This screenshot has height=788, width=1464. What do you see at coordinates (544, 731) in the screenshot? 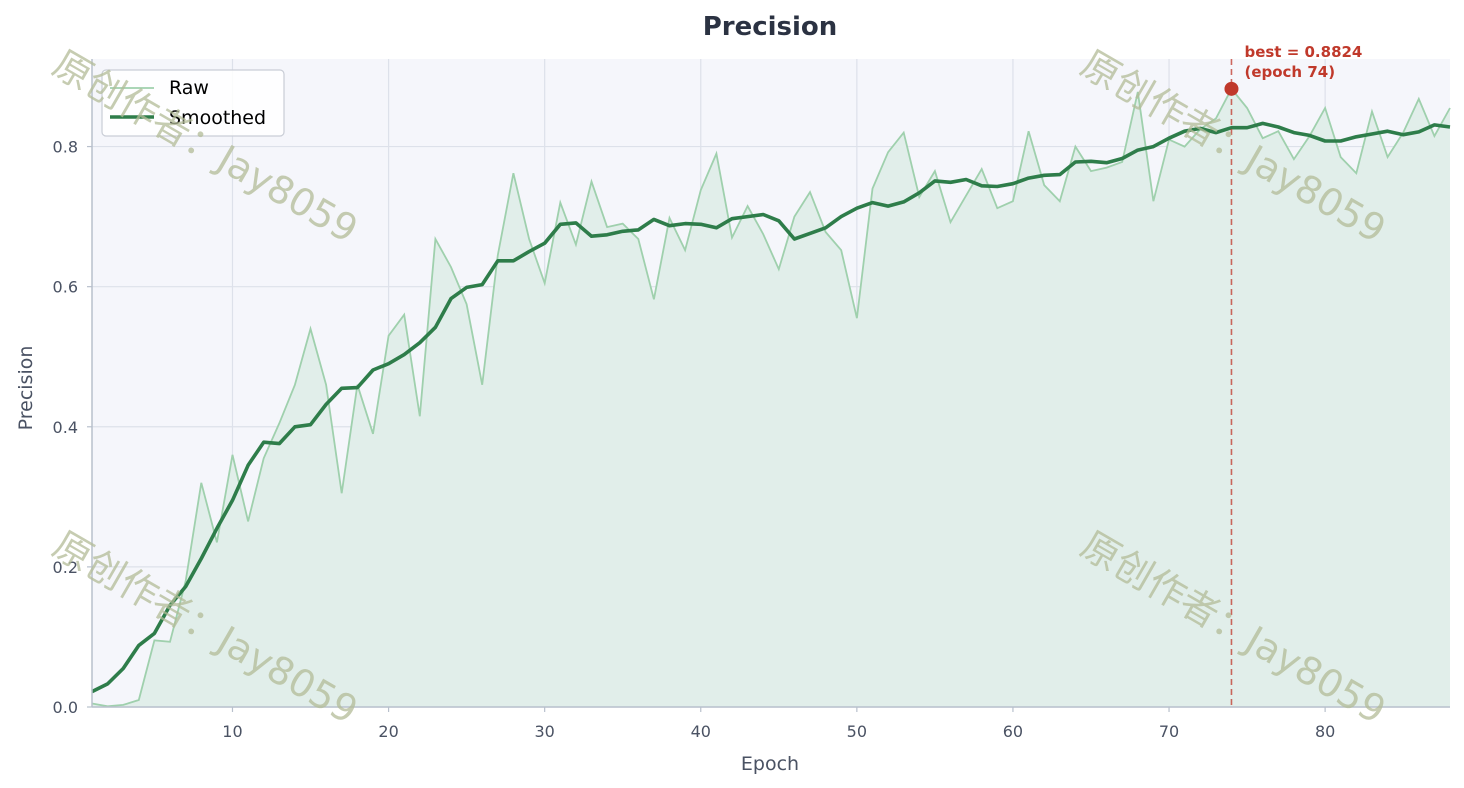
I see `x-tick-label: 30` at bounding box center [544, 731].